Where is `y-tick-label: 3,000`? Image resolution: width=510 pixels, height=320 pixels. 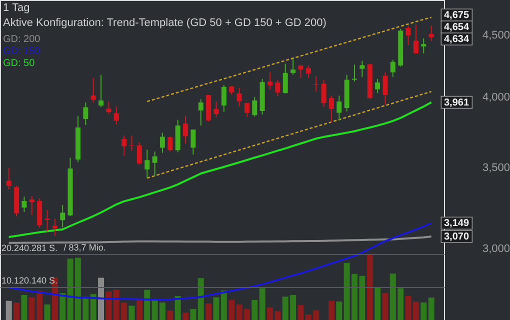 y-tick-label: 3,000 is located at coordinates (496, 249).